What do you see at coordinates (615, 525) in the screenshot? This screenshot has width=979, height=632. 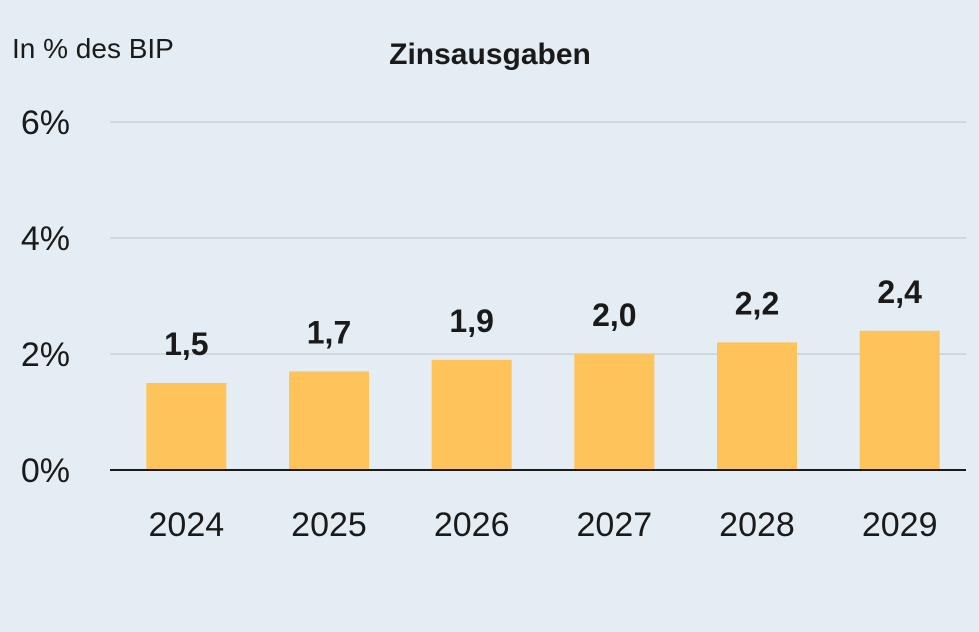 I see `x-tick-label: 2027` at bounding box center [615, 525].